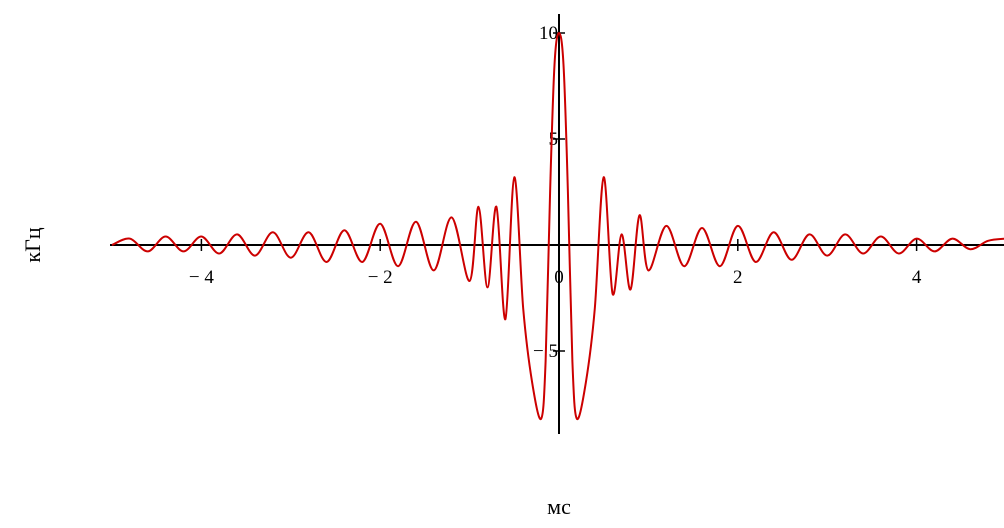 This screenshot has width=1004, height=528. What do you see at coordinates (917, 277) in the screenshot?
I see `x-tick-label: 4` at bounding box center [917, 277].